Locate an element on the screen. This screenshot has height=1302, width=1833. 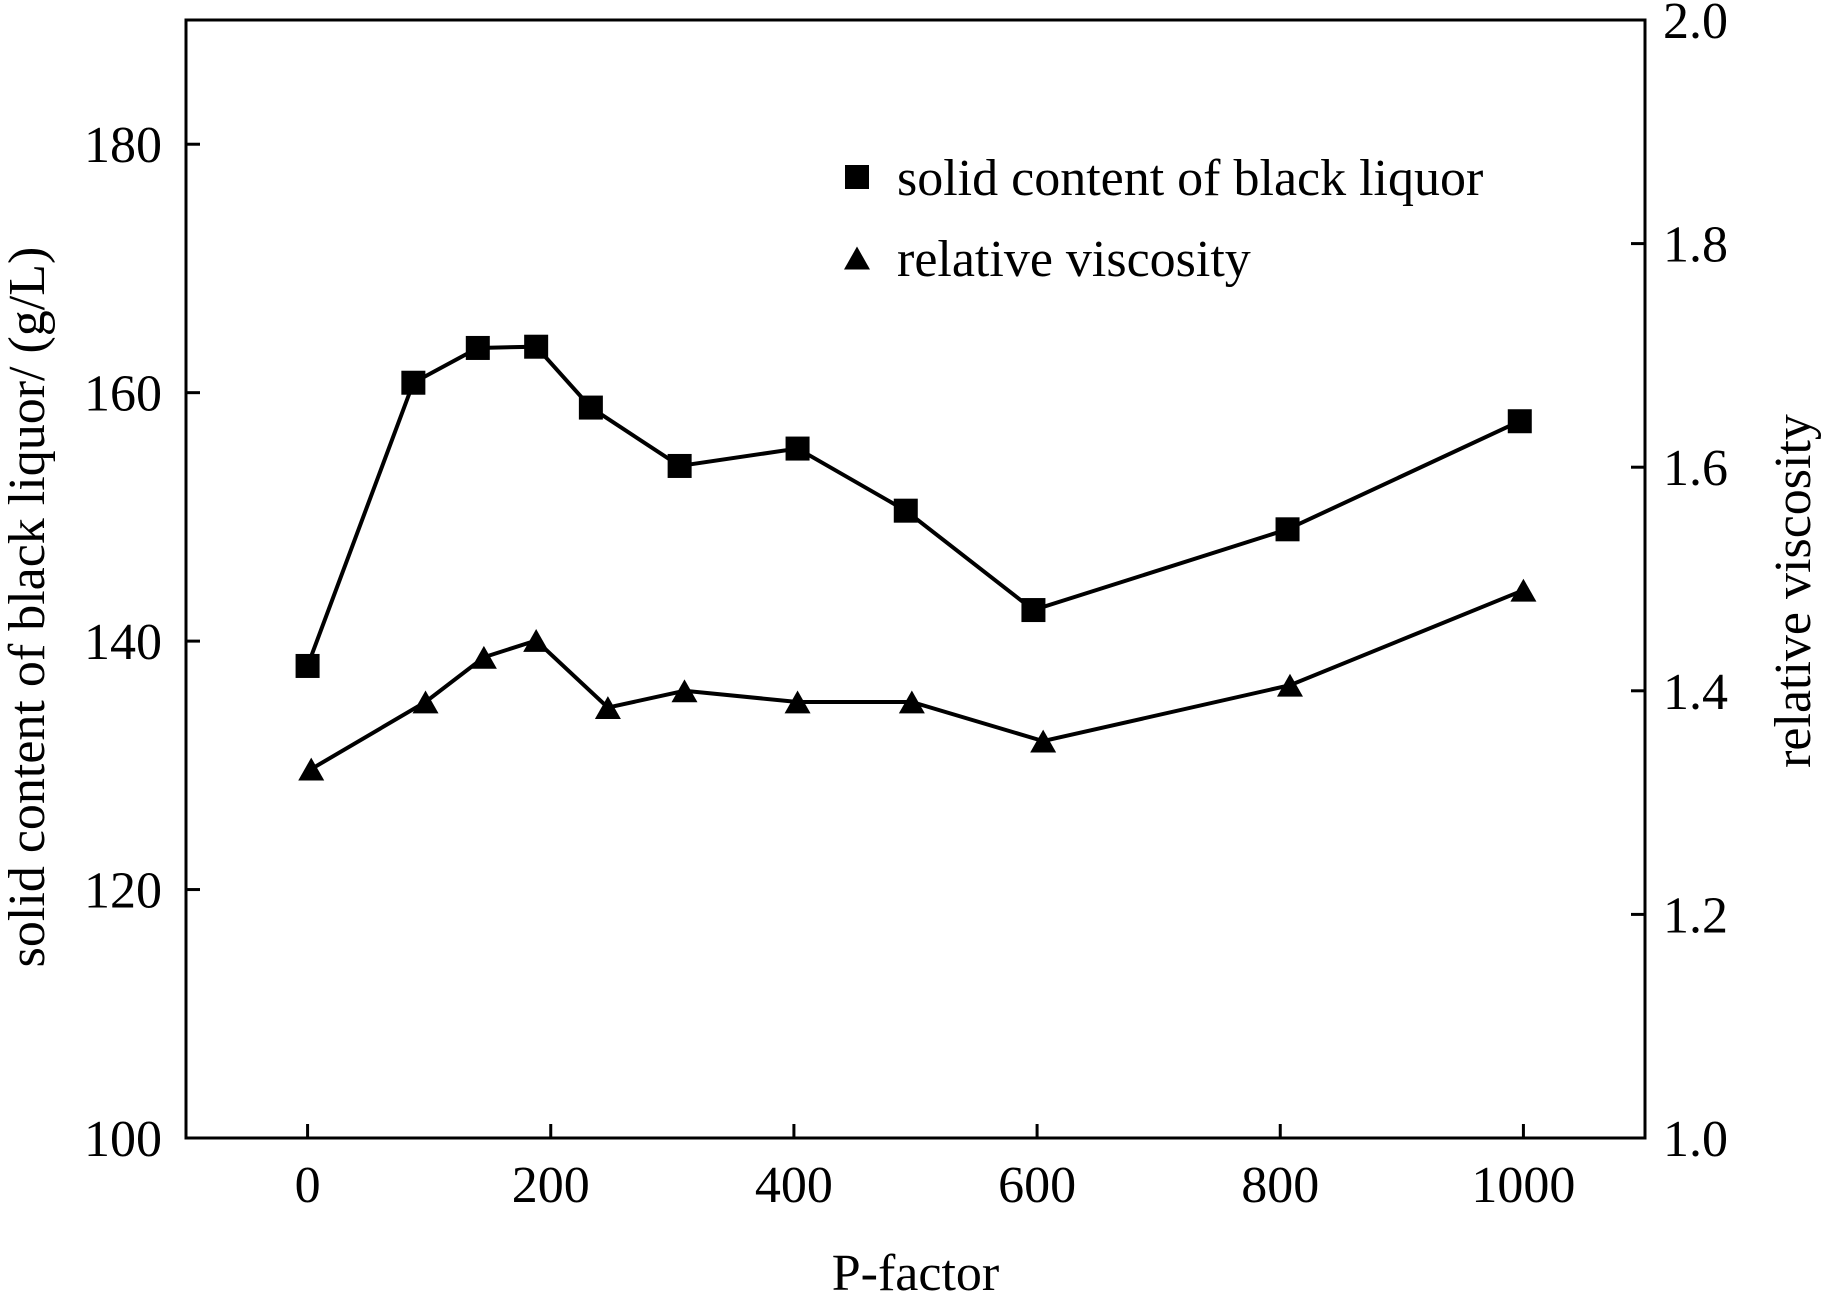
x-tick-label: 400 is located at coordinates (794, 1185).